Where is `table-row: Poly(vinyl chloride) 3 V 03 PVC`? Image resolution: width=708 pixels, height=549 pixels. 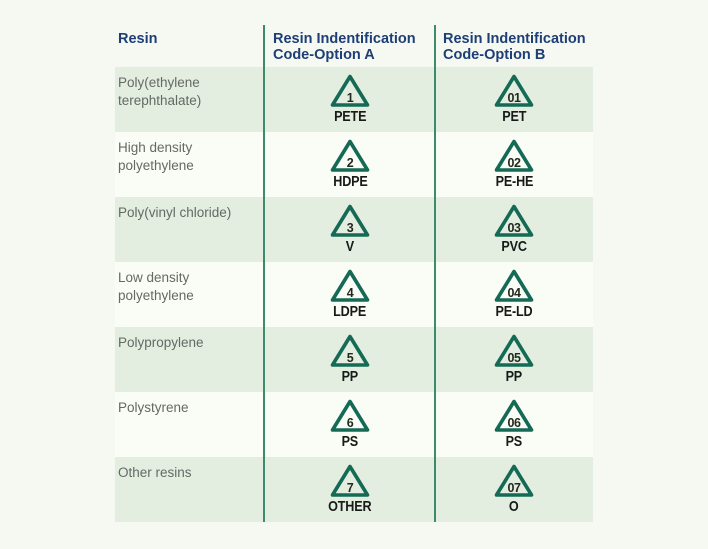
table-row: Poly(vinyl chloride) 3 V 03 PVC is located at coordinates (354, 229).